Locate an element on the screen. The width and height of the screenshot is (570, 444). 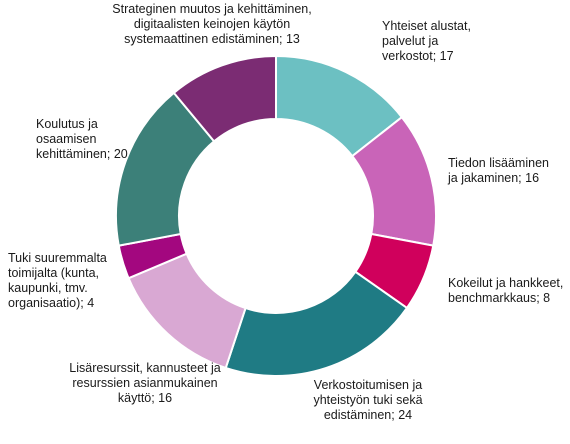
label-line: benchmarkkaus; 8 is located at coordinates (499, 298).